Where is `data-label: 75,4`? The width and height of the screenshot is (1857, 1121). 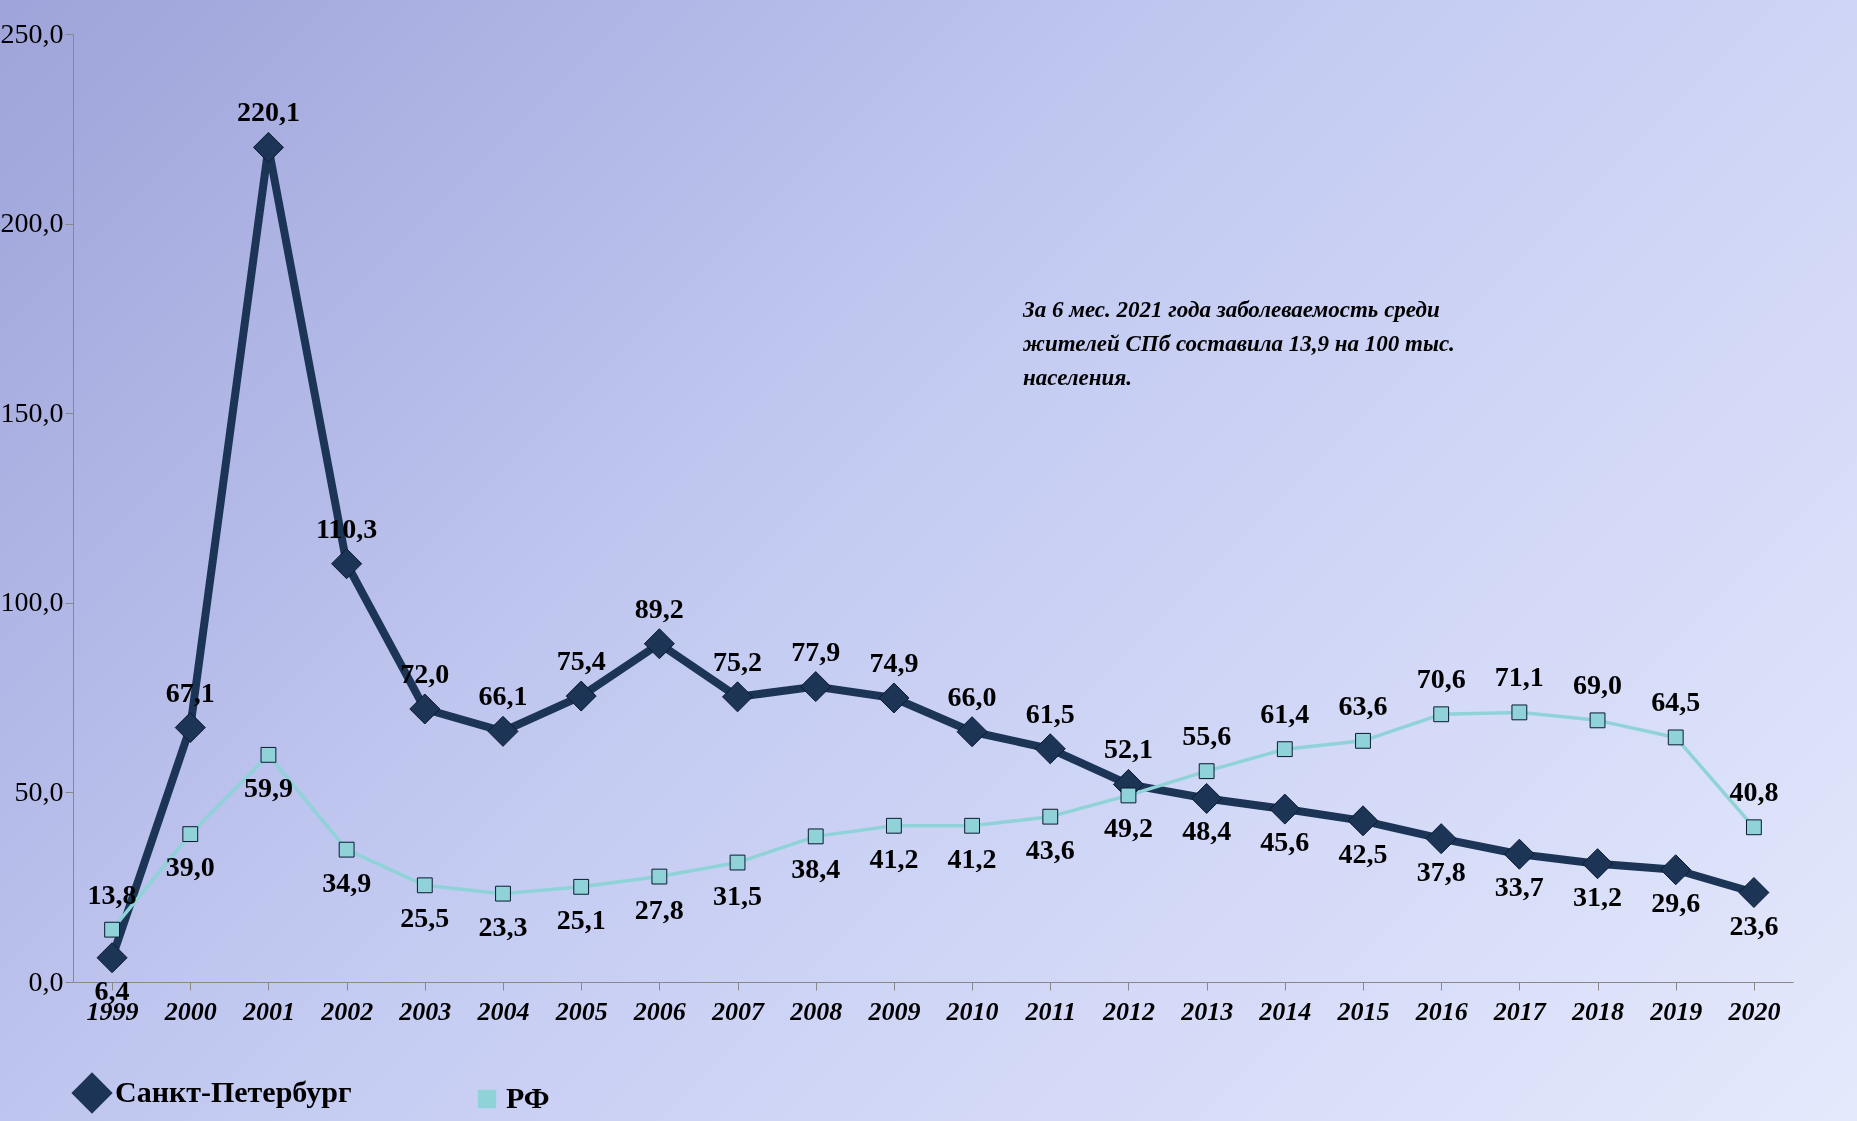
data-label: 75,4 is located at coordinates (581, 661).